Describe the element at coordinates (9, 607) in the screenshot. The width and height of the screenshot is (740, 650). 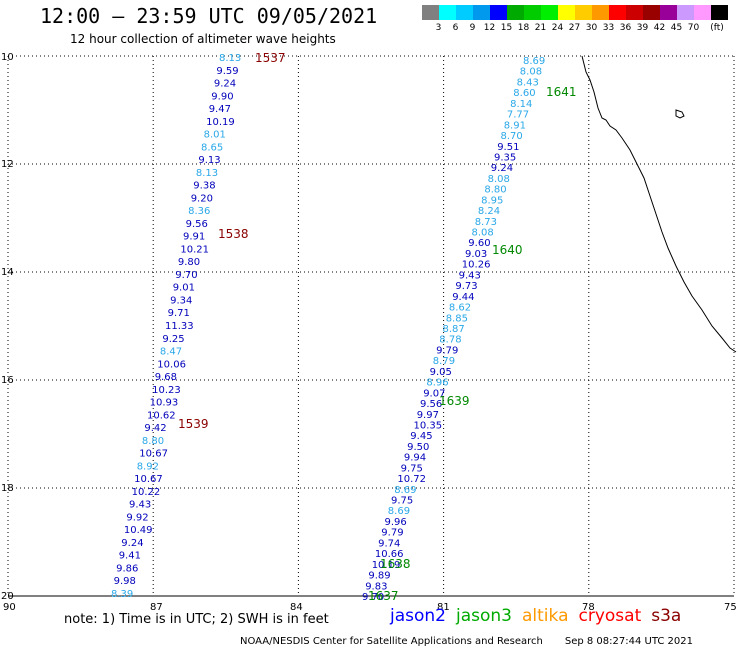
I see `lon-label: 90` at that location.